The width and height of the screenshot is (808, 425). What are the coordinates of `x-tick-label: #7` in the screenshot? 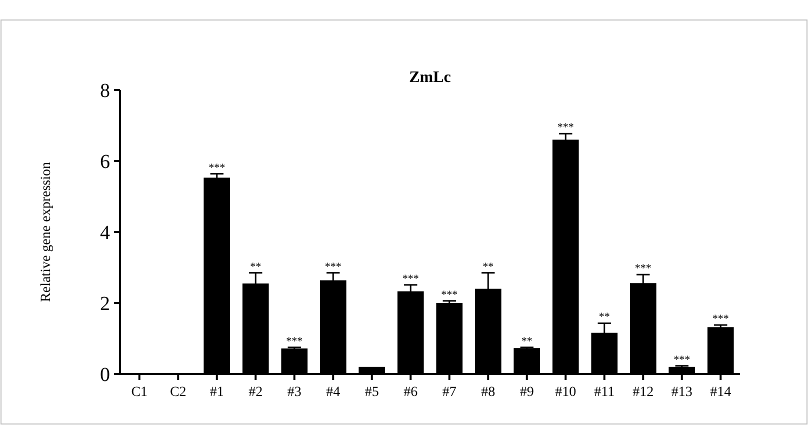 It's located at (449, 392).